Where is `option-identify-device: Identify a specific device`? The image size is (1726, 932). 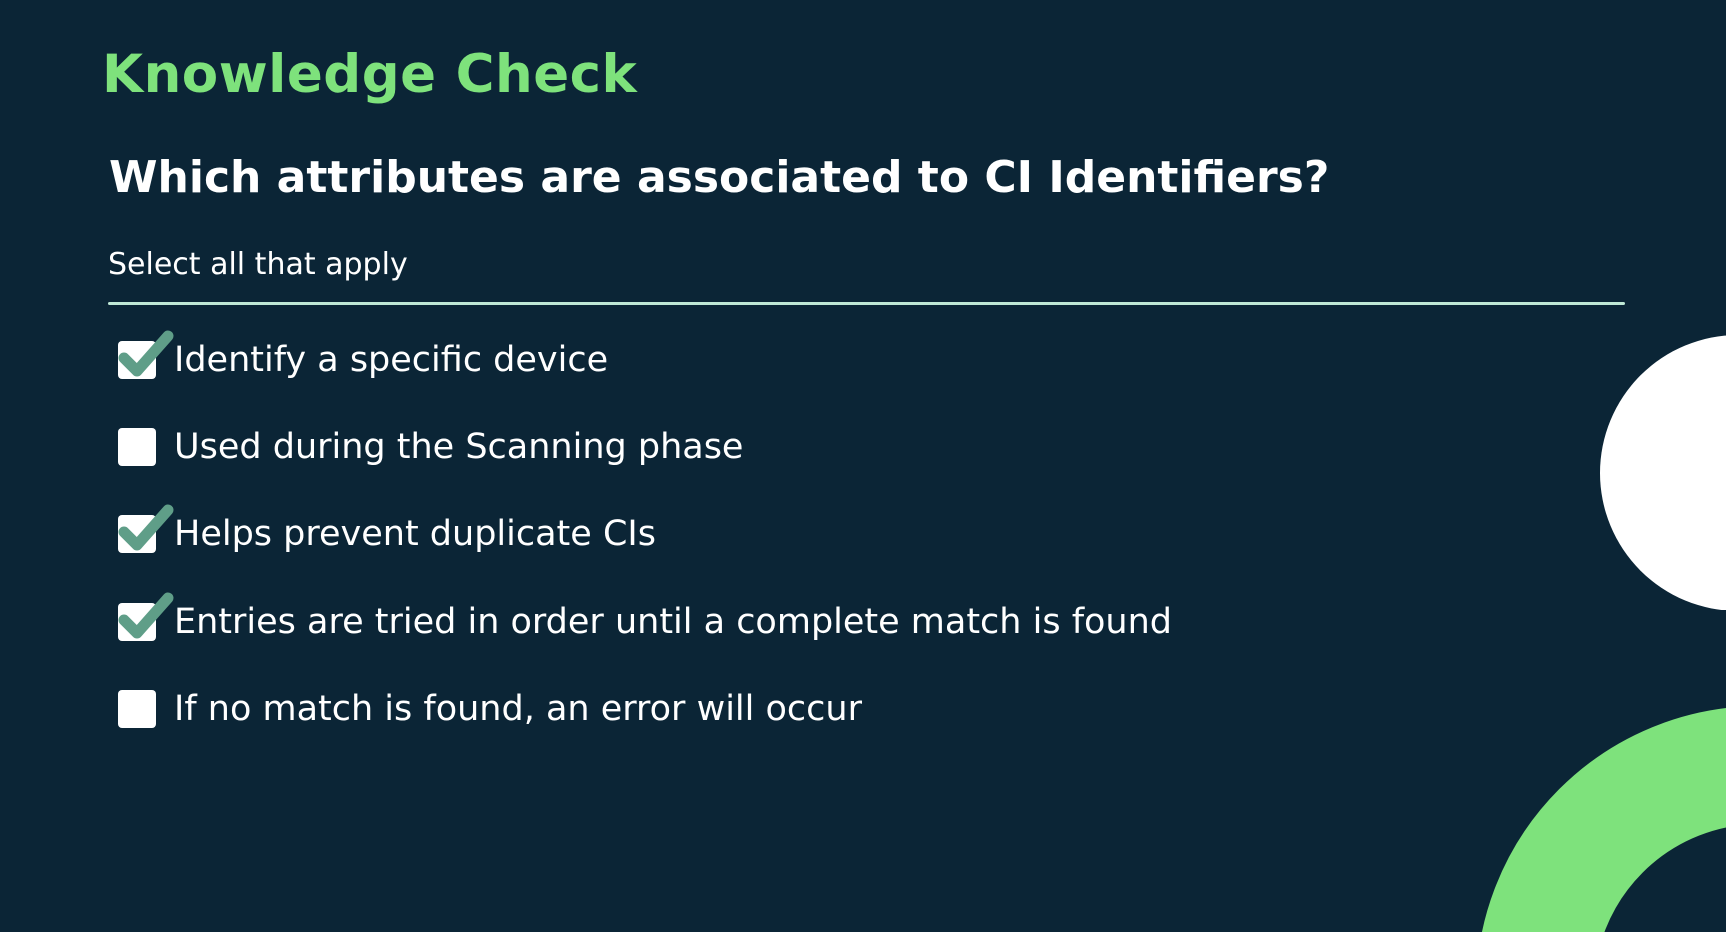 option-identify-device: Identify a specific device is located at coordinates (363, 357).